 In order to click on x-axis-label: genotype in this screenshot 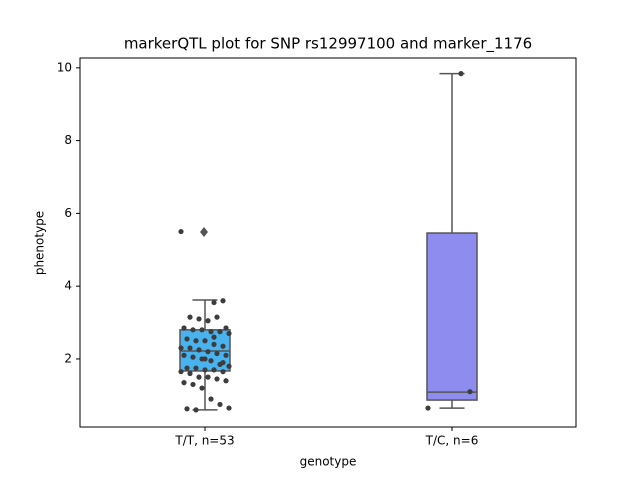, I will do `click(328, 462)`.